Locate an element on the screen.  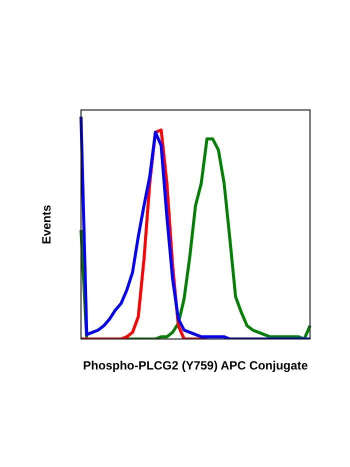
x-axis-title: Phospho-PLCG2 (Y759) APC Conjugate is located at coordinates (195, 365).